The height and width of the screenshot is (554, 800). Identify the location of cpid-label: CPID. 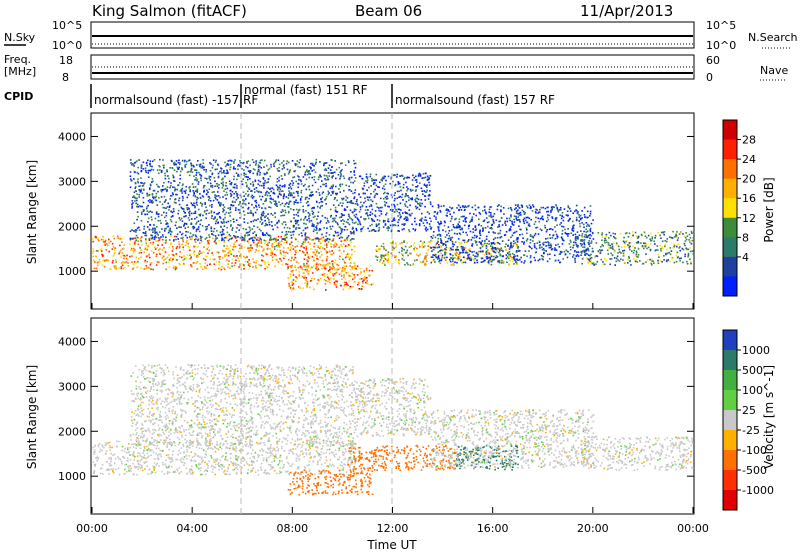
(18, 96).